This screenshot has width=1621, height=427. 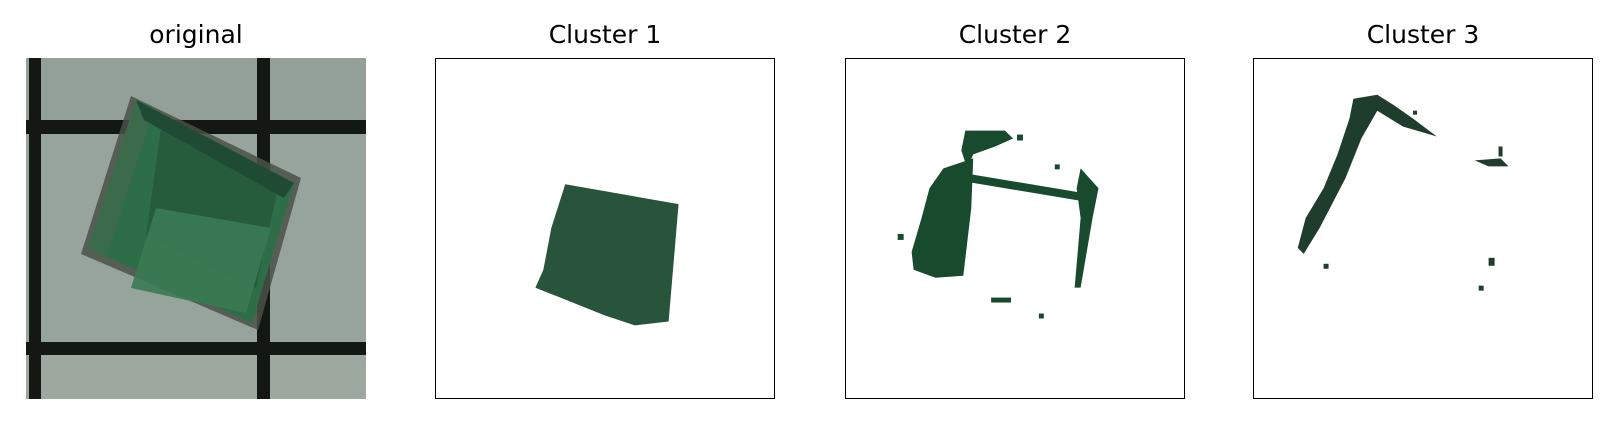 I want to click on panel-title-cluster-1: Cluster 1, so click(x=605, y=34).